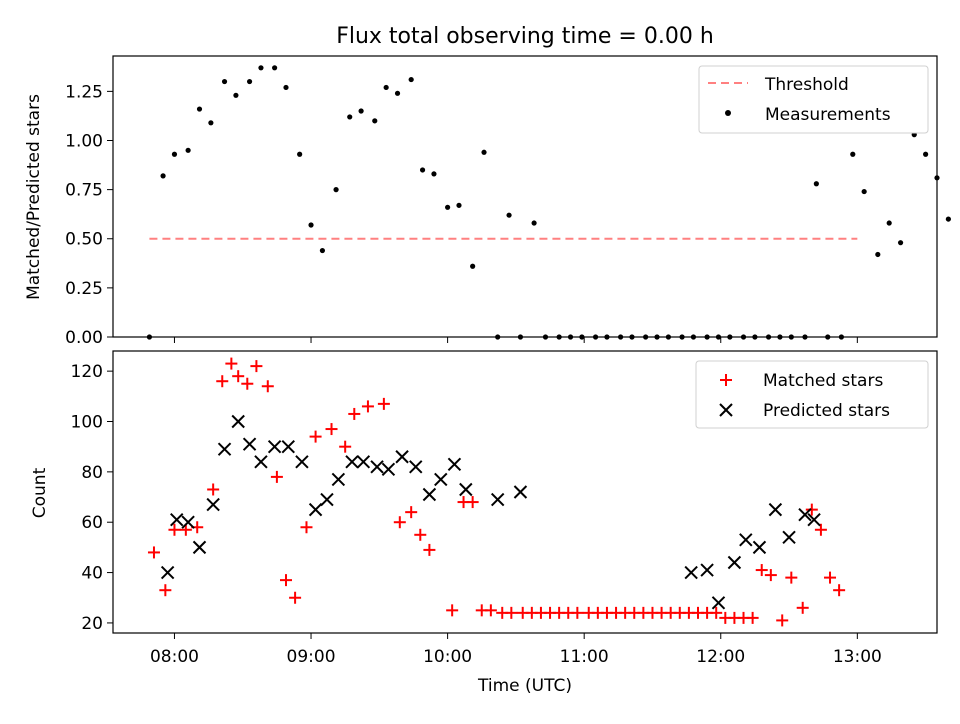 The image size is (960, 724). I want to click on top-y-tick-label: 0.00, so click(84, 338).